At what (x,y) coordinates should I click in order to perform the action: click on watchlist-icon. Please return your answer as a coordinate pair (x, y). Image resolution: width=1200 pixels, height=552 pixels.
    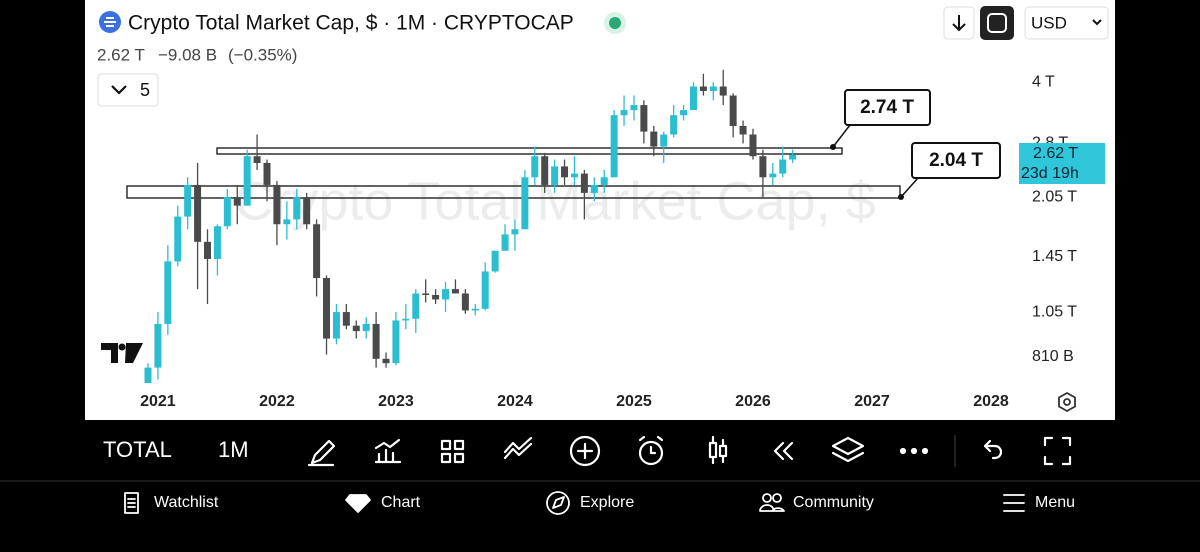
    Looking at the image, I should click on (131, 503).